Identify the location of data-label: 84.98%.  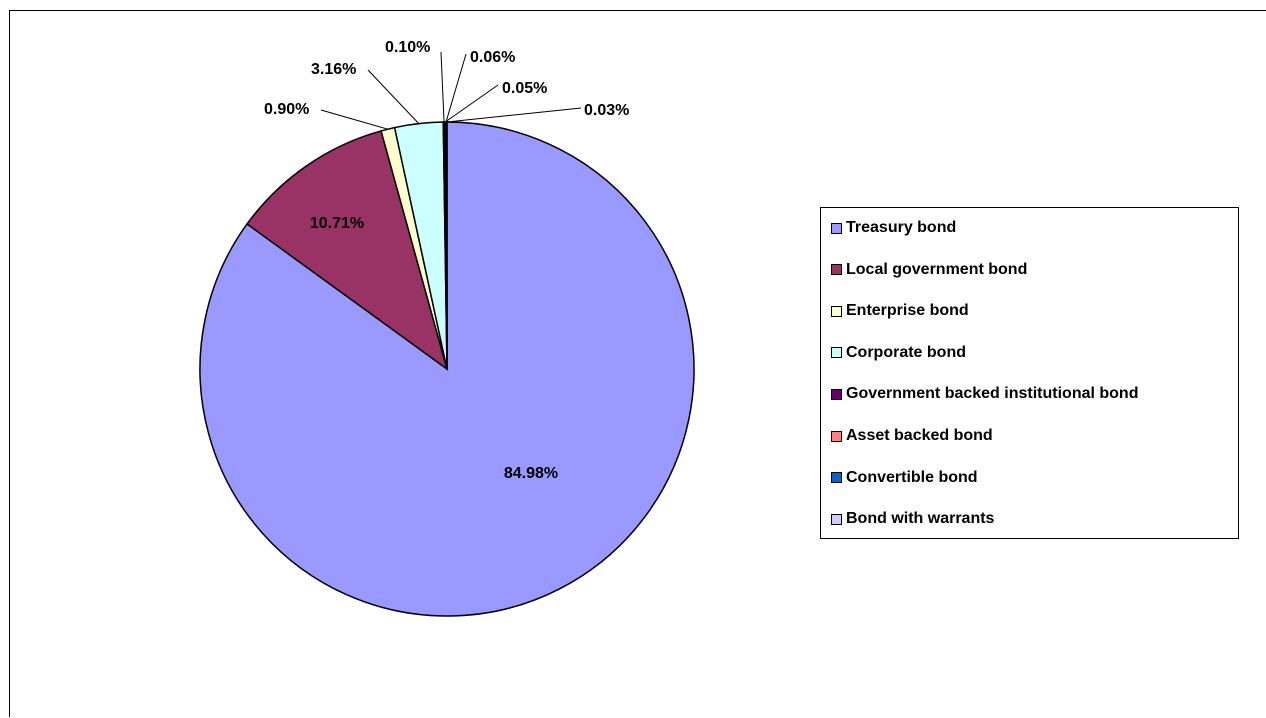
(531, 473).